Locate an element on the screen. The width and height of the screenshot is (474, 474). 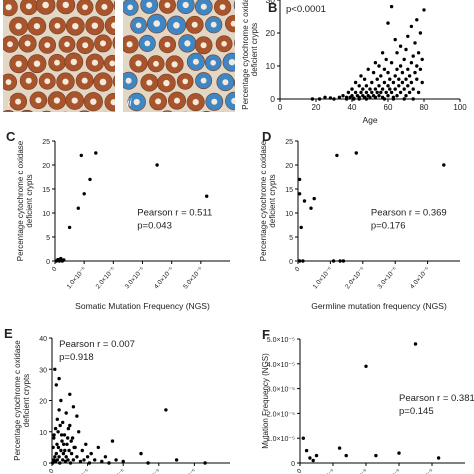
y-tick-label: 1.0×10⁻⁵ is located at coordinates (281, 439).